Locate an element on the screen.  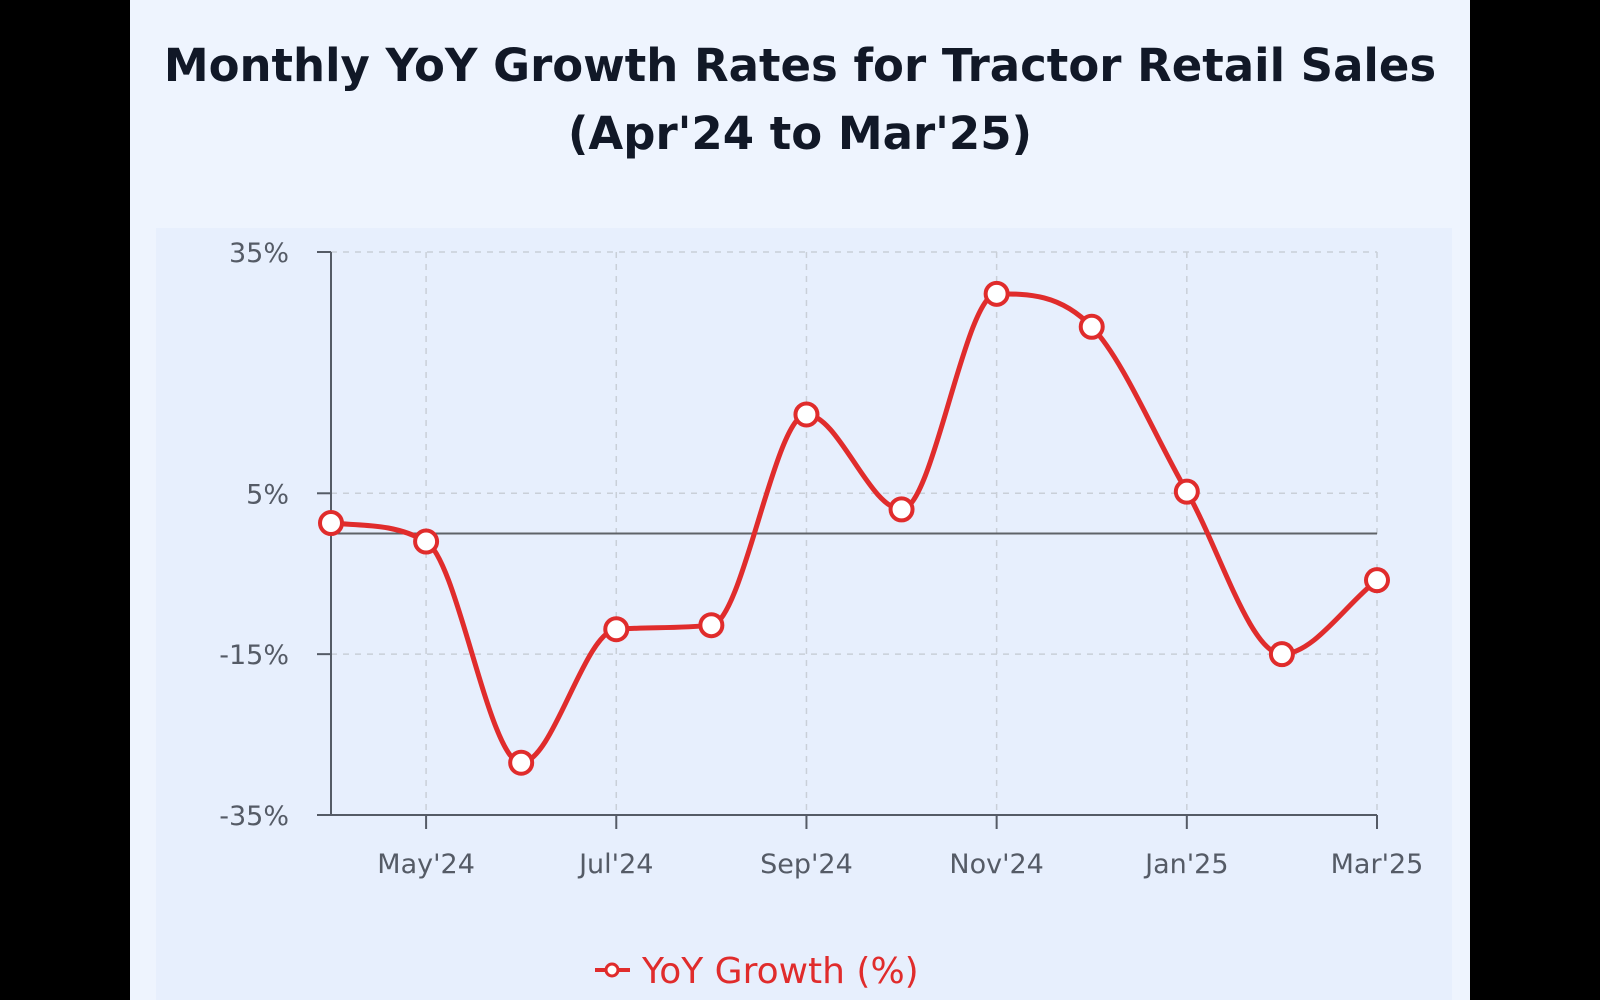
y-tick-label: -35% is located at coordinates (254, 816).